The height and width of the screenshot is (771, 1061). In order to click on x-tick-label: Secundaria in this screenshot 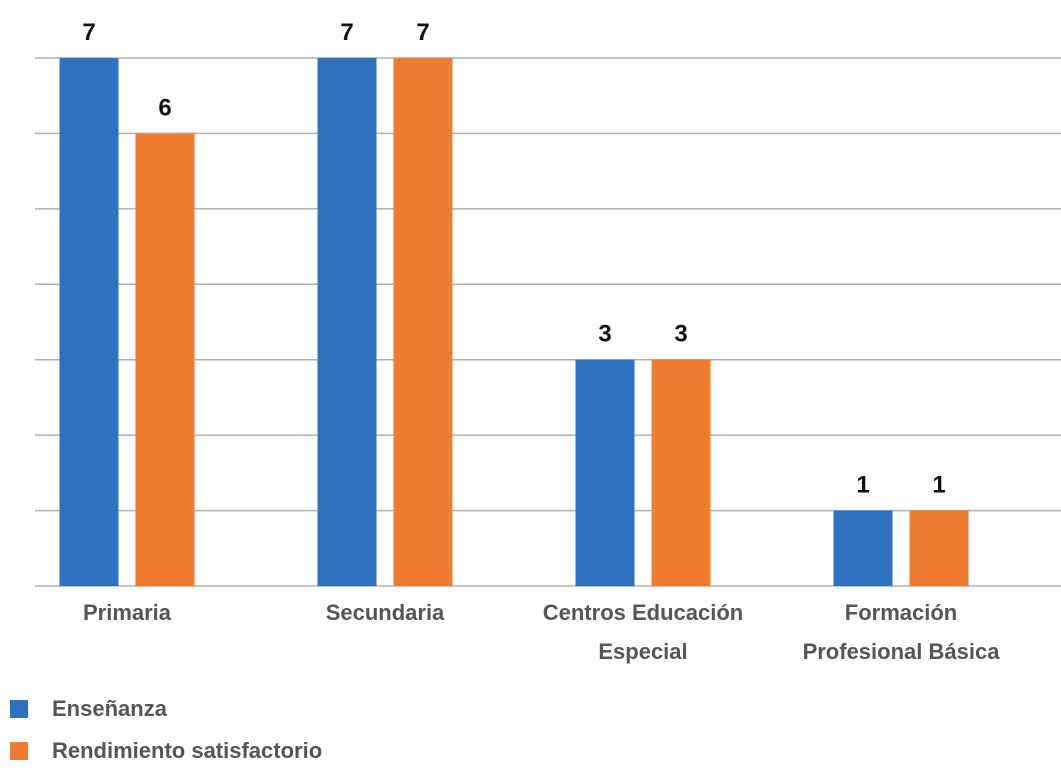, I will do `click(385, 612)`.